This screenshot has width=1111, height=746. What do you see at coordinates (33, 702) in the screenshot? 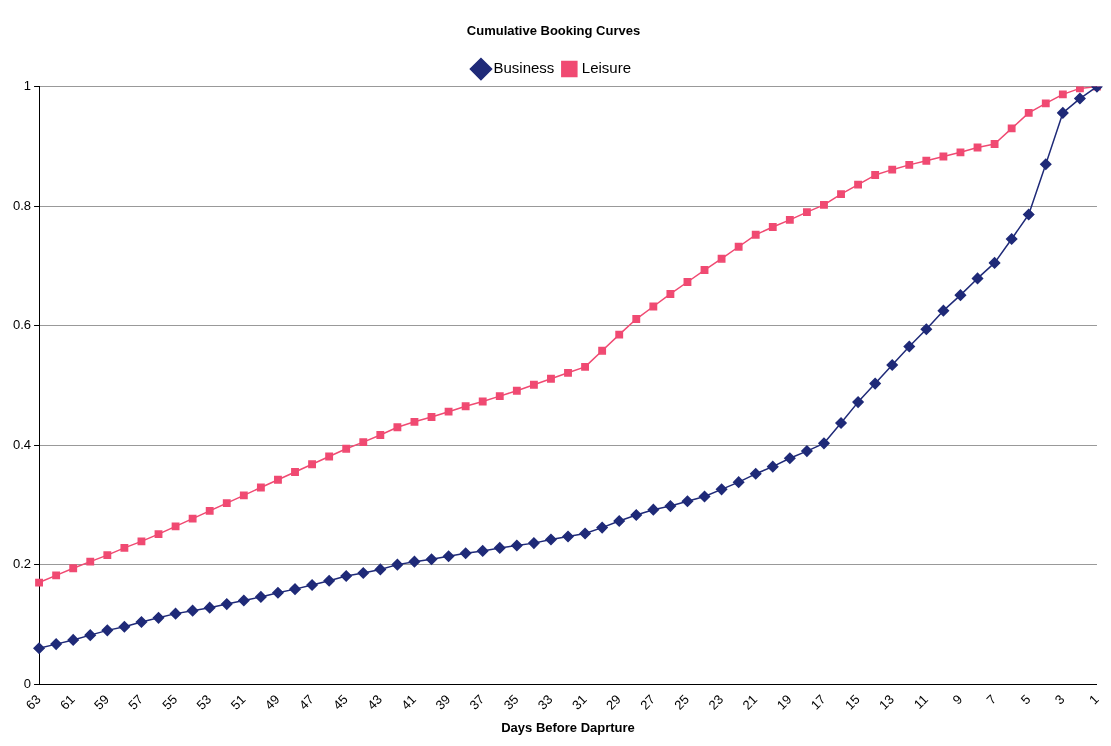
I see `x-tick-label: 63` at bounding box center [33, 702].